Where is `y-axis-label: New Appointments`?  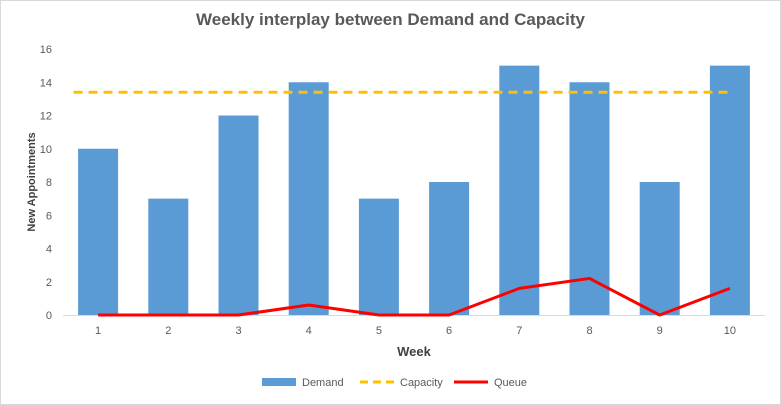
y-axis-label: New Appointments is located at coordinates (32, 181).